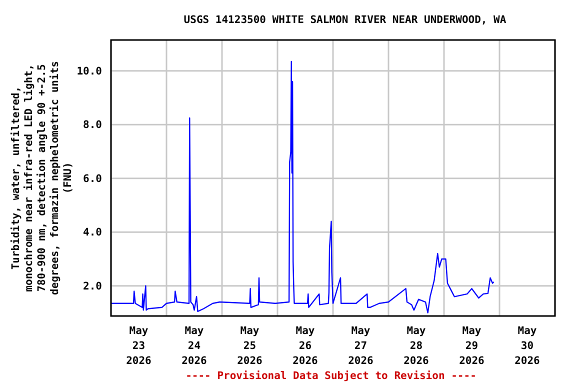 The width and height of the screenshot is (576, 384). What do you see at coordinates (527, 346) in the screenshot?
I see `x-tick-label: May 30 2026` at bounding box center [527, 346].